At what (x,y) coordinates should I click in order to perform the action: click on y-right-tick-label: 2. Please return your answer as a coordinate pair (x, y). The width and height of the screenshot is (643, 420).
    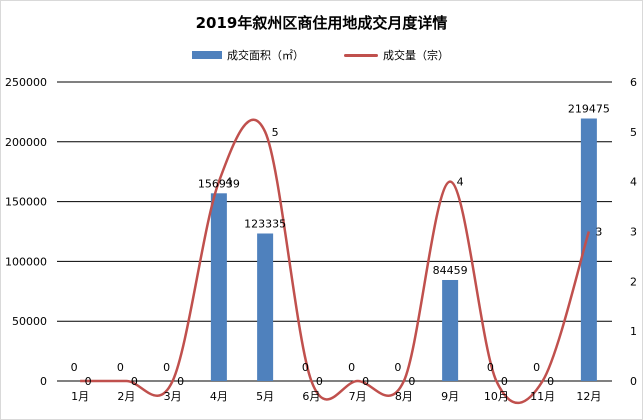
    Looking at the image, I should click on (633, 281).